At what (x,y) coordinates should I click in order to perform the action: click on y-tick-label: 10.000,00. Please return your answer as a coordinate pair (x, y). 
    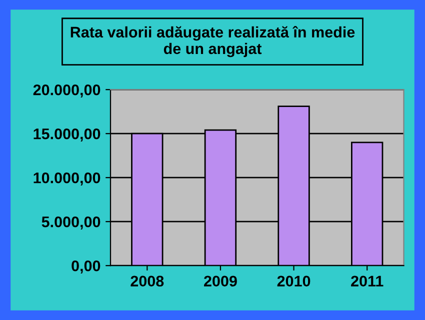
    Looking at the image, I should click on (67, 179).